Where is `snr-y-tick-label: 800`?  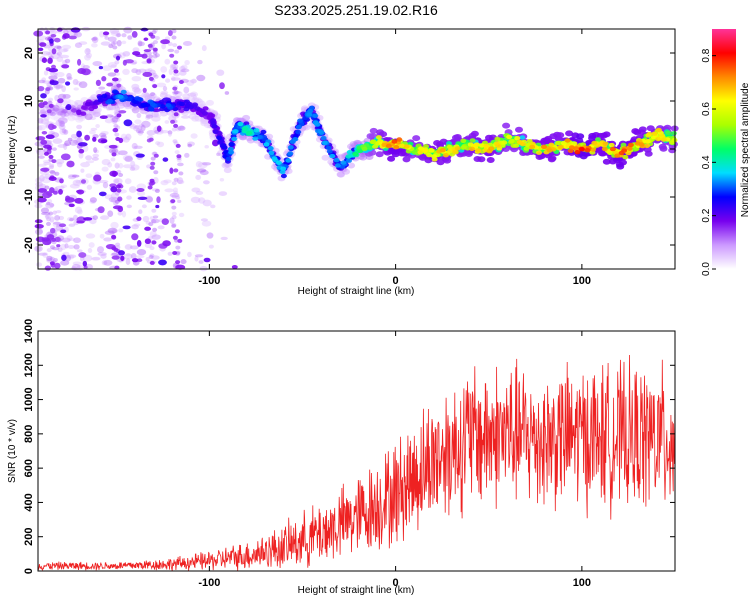
snr-y-tick-label: 800 is located at coordinates (29, 434).